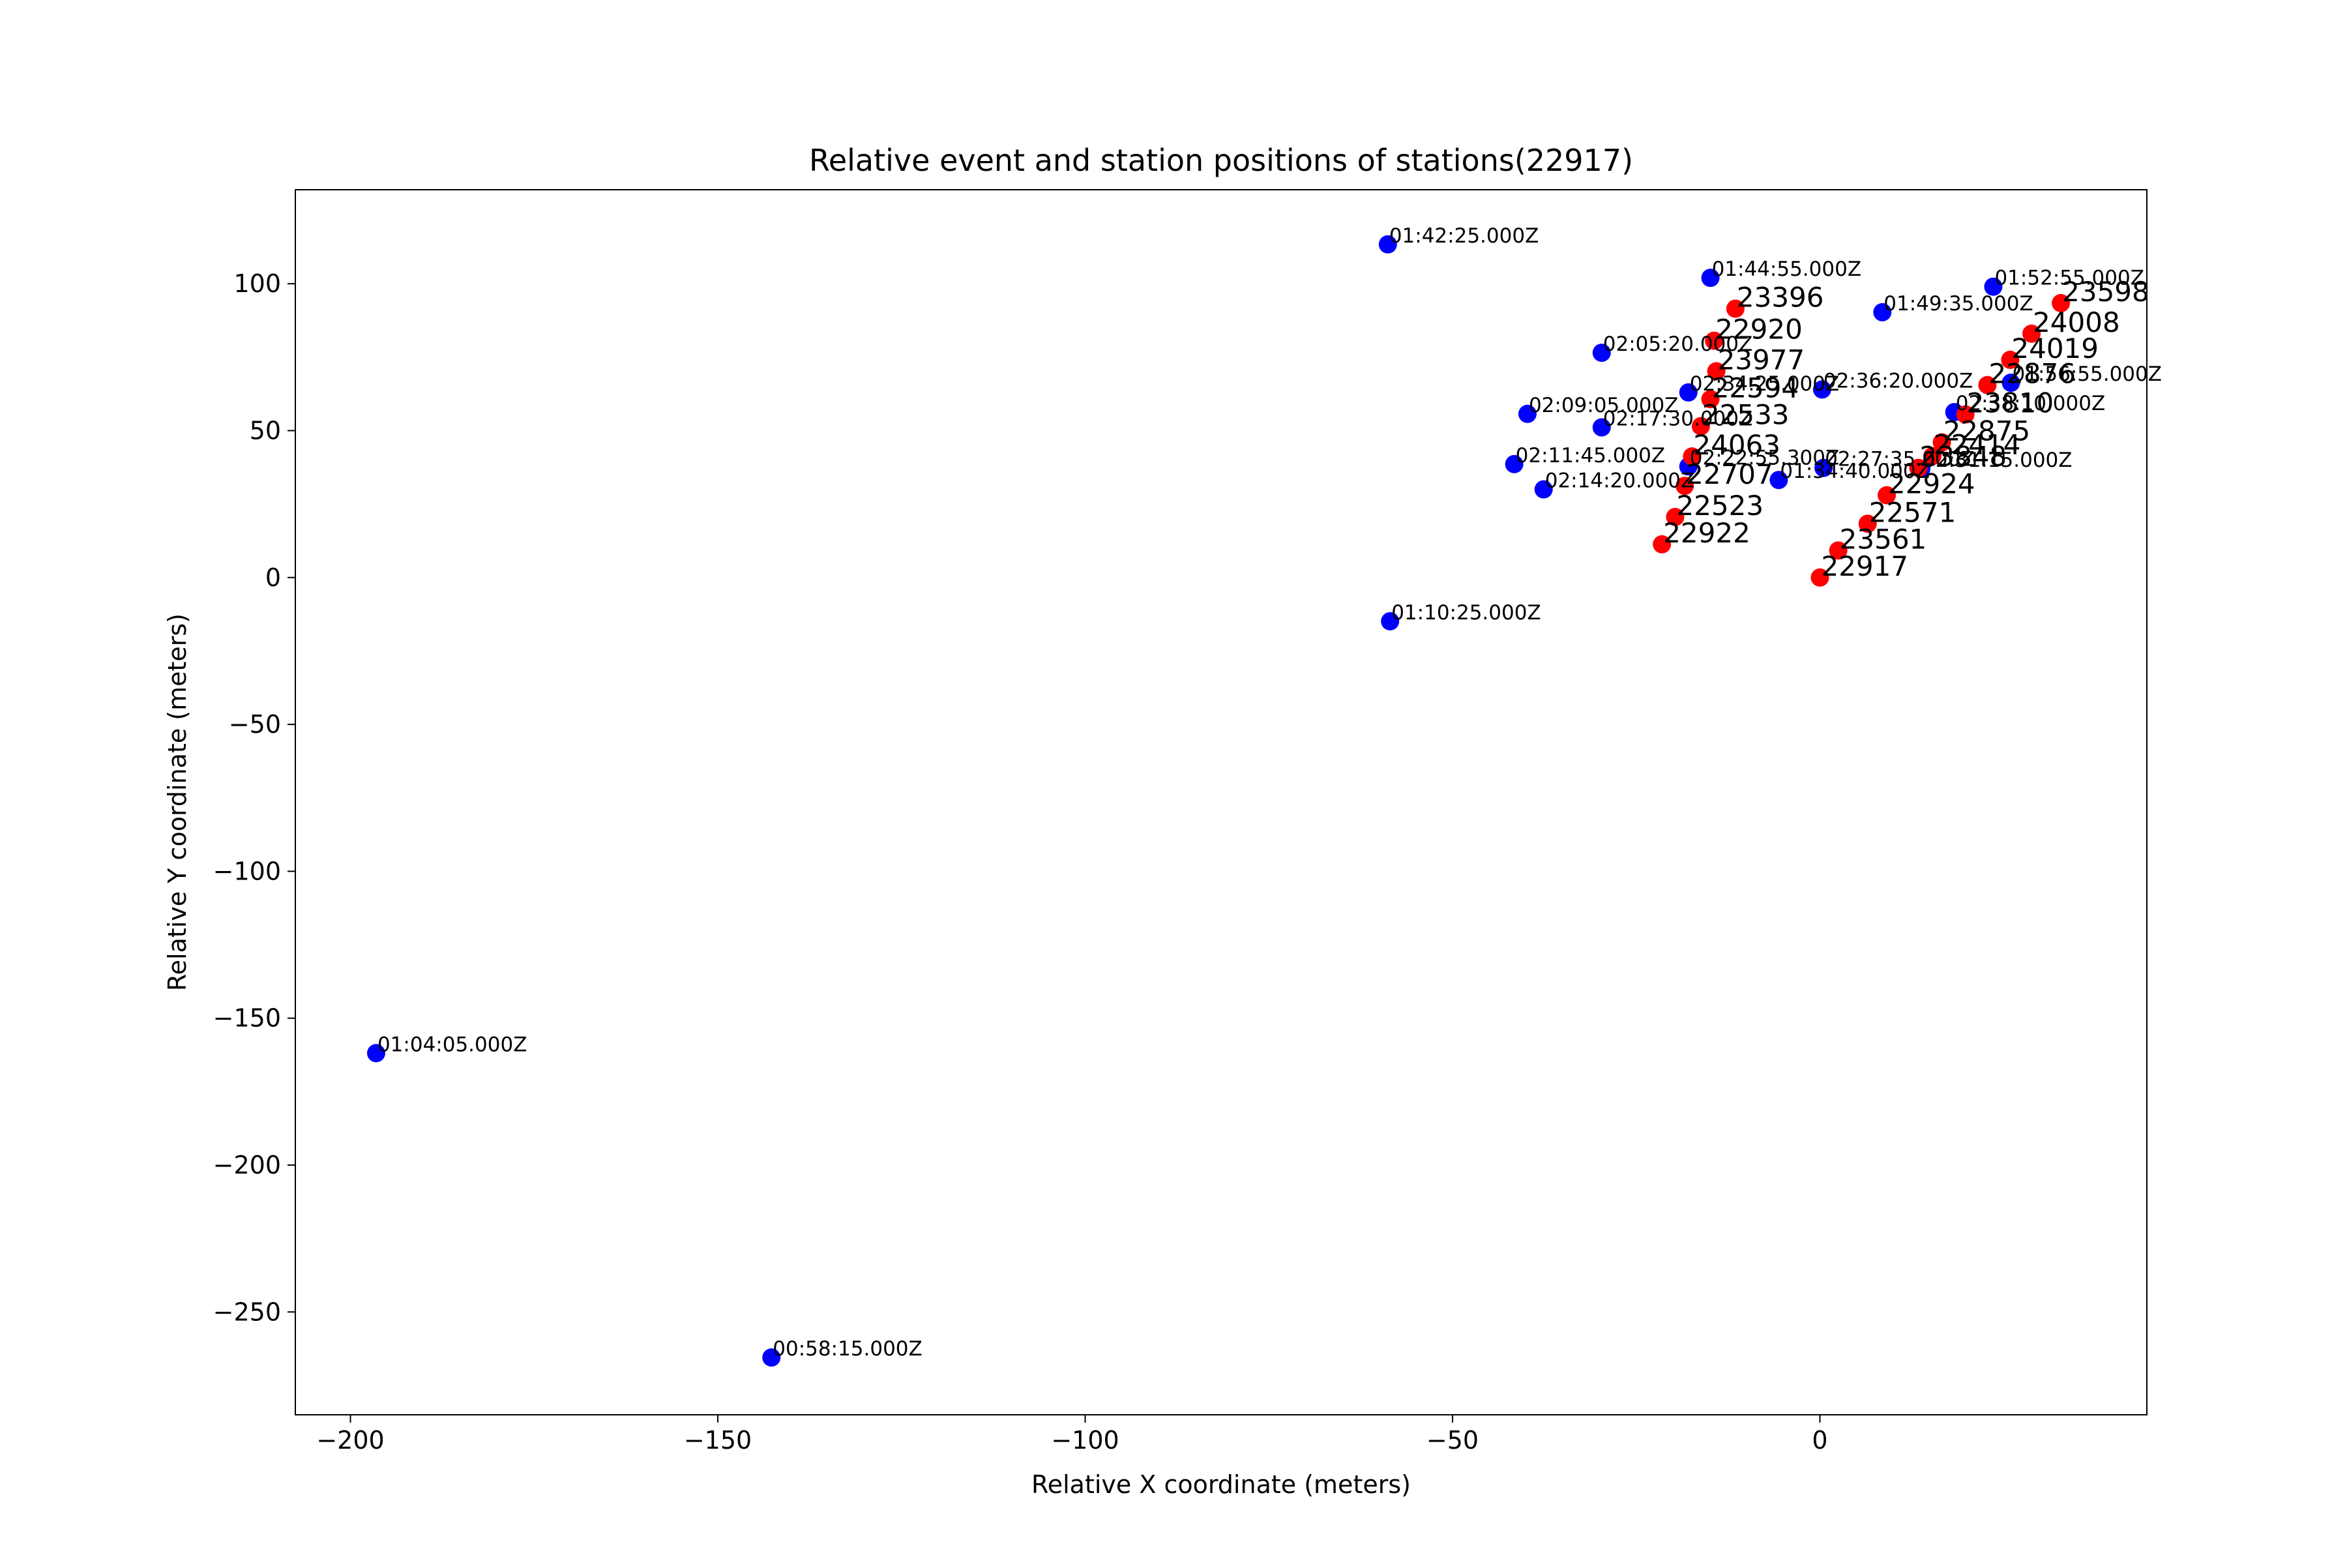 This screenshot has height=1568, width=2347. What do you see at coordinates (452, 1044) in the screenshot?
I see `event-time-label: 01:04:05.000Z` at bounding box center [452, 1044].